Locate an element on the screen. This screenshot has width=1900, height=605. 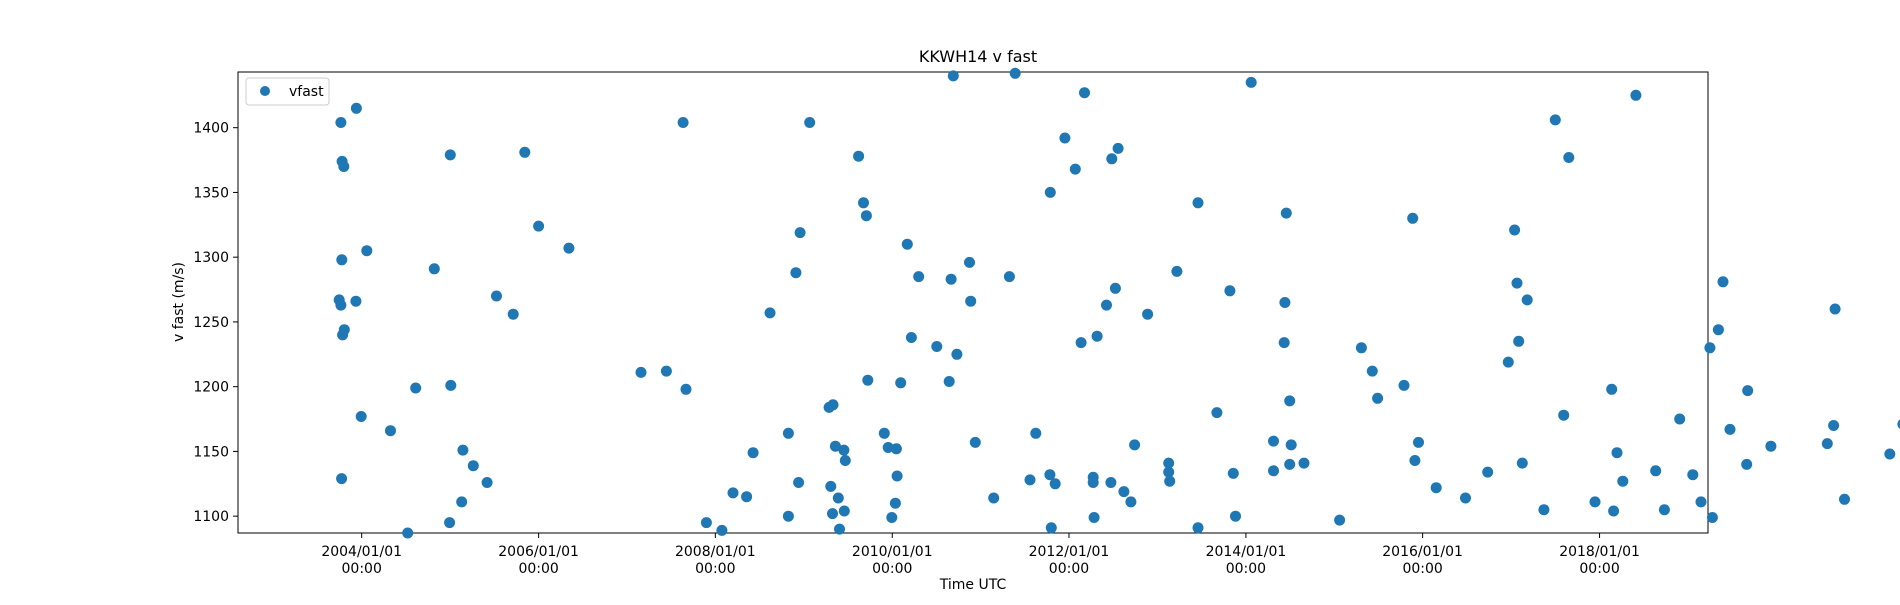
x-tick-label: 2010/01/01 is located at coordinates (892, 552).